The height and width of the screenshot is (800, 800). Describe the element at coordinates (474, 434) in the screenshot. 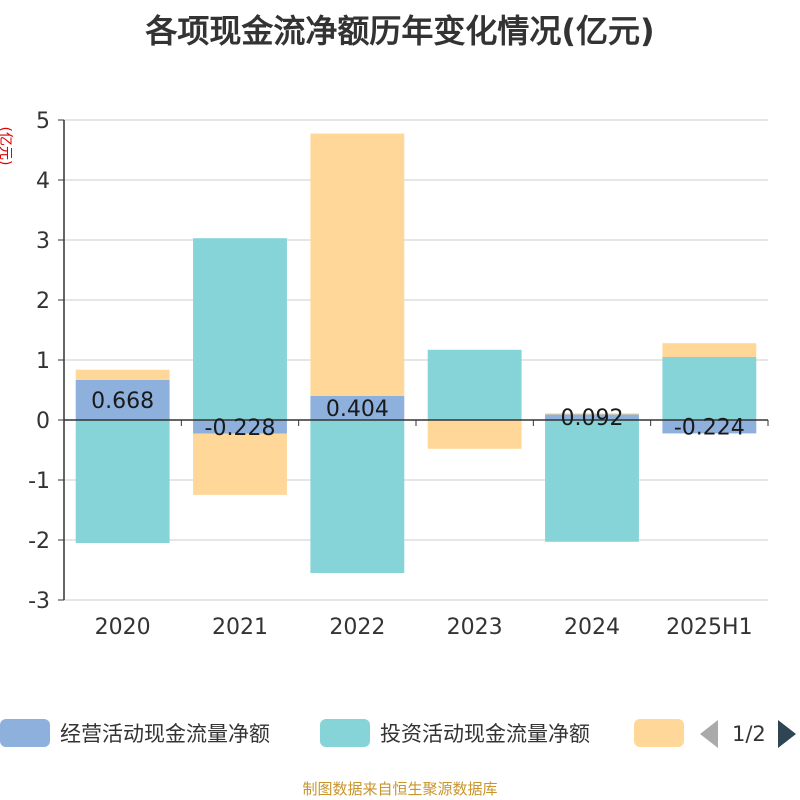

I see `bar-s2-2023` at that location.